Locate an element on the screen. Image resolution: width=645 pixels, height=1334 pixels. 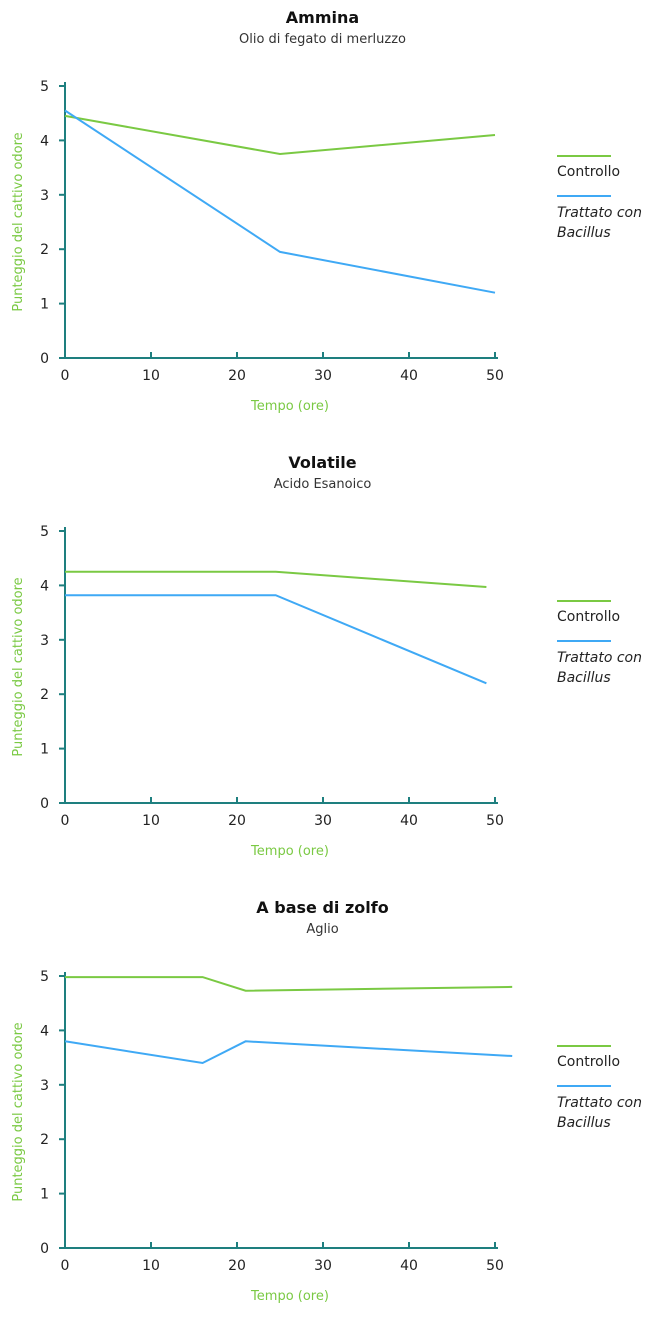
chart-subtitle: Olio di fegato di merluzzo is located at coordinates (322, 39).